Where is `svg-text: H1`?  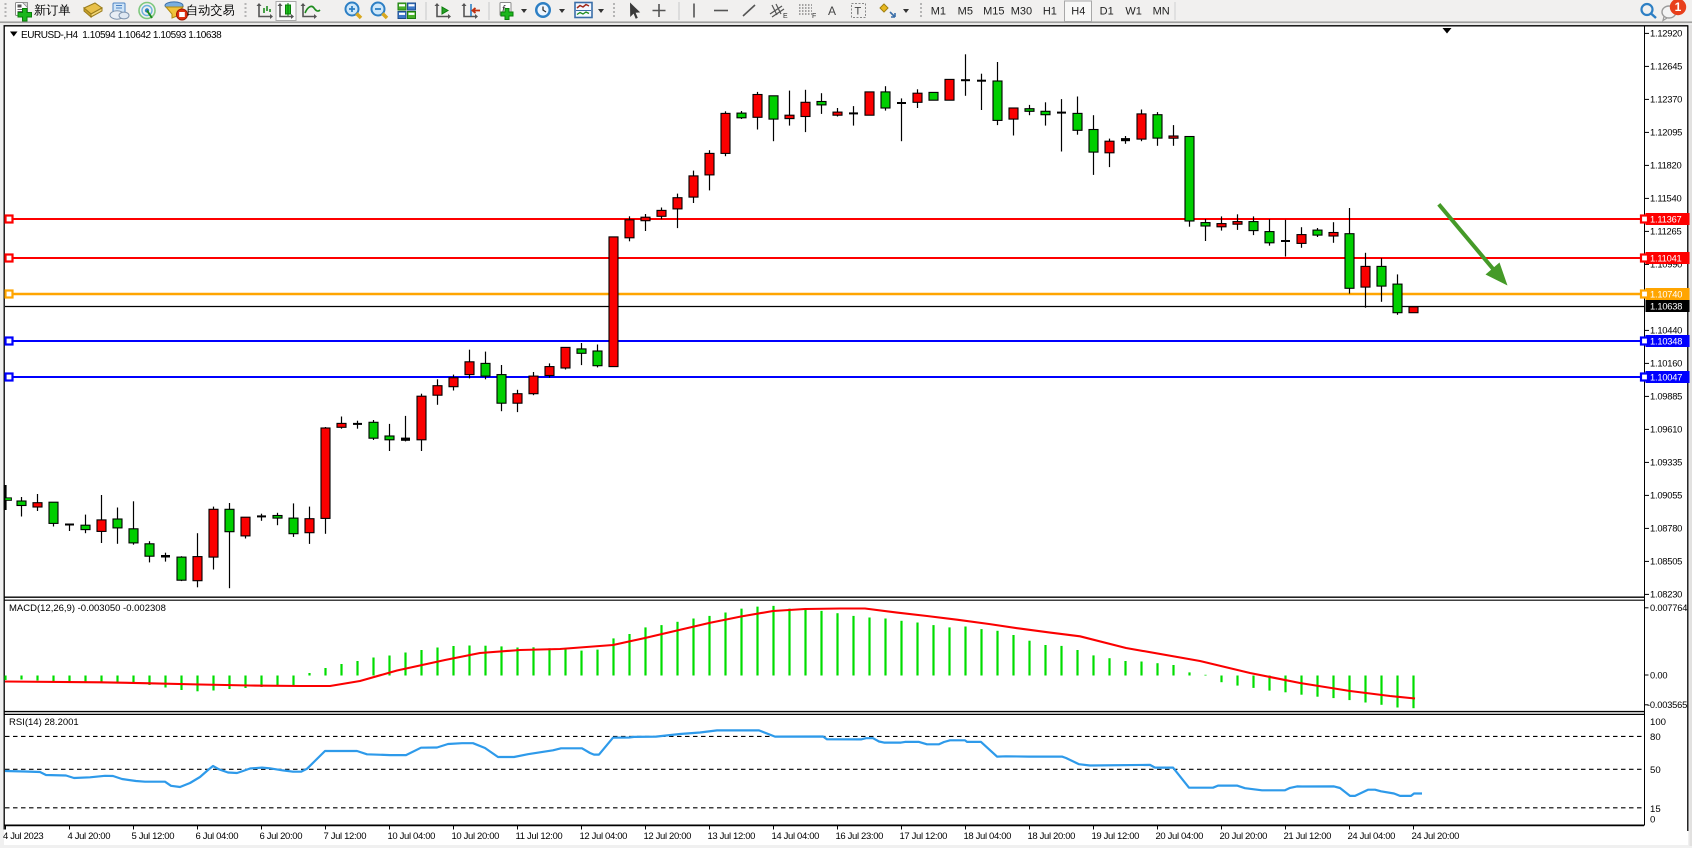 svg-text: H1 is located at coordinates (1050, 12).